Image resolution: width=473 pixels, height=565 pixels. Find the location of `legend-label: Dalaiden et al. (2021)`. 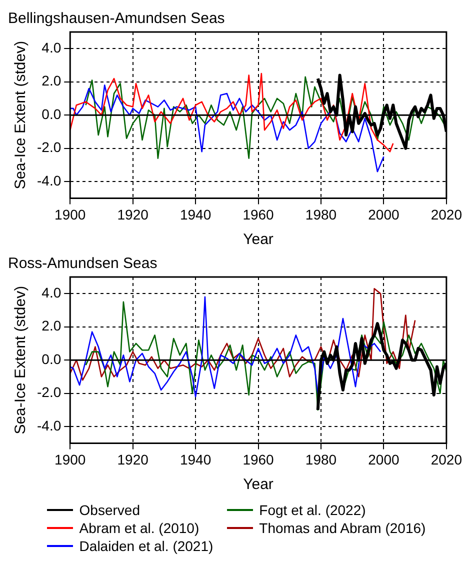

legend-label: Dalaiden et al. (2021) is located at coordinates (146, 546).